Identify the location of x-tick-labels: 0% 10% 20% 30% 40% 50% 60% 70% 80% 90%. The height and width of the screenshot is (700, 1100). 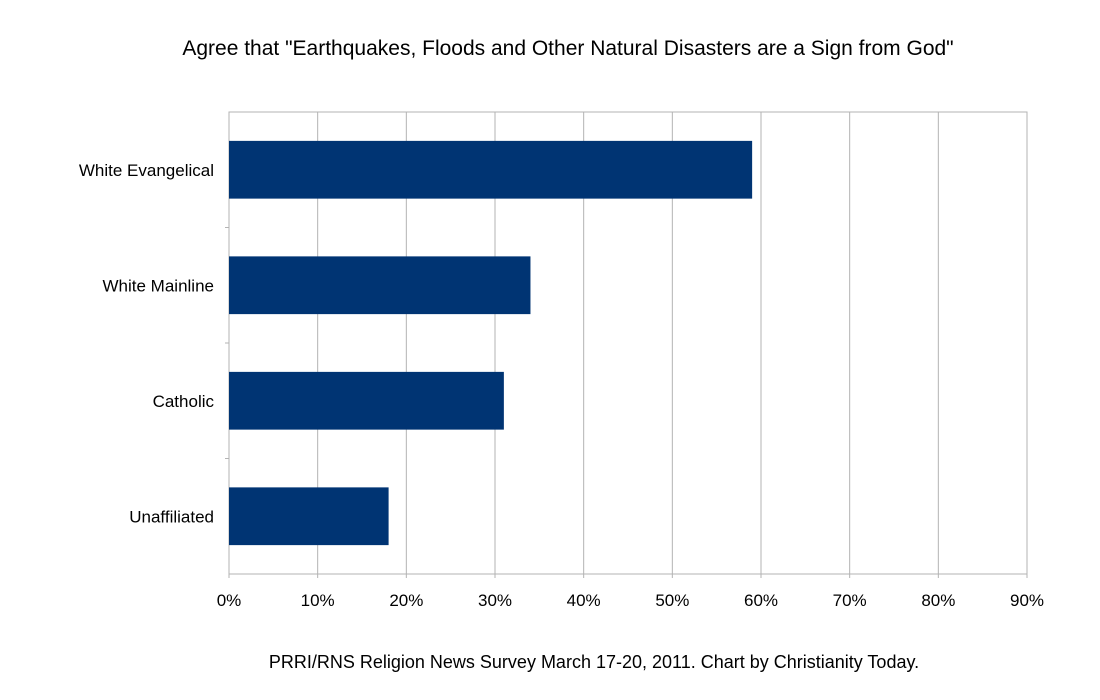
(630, 600).